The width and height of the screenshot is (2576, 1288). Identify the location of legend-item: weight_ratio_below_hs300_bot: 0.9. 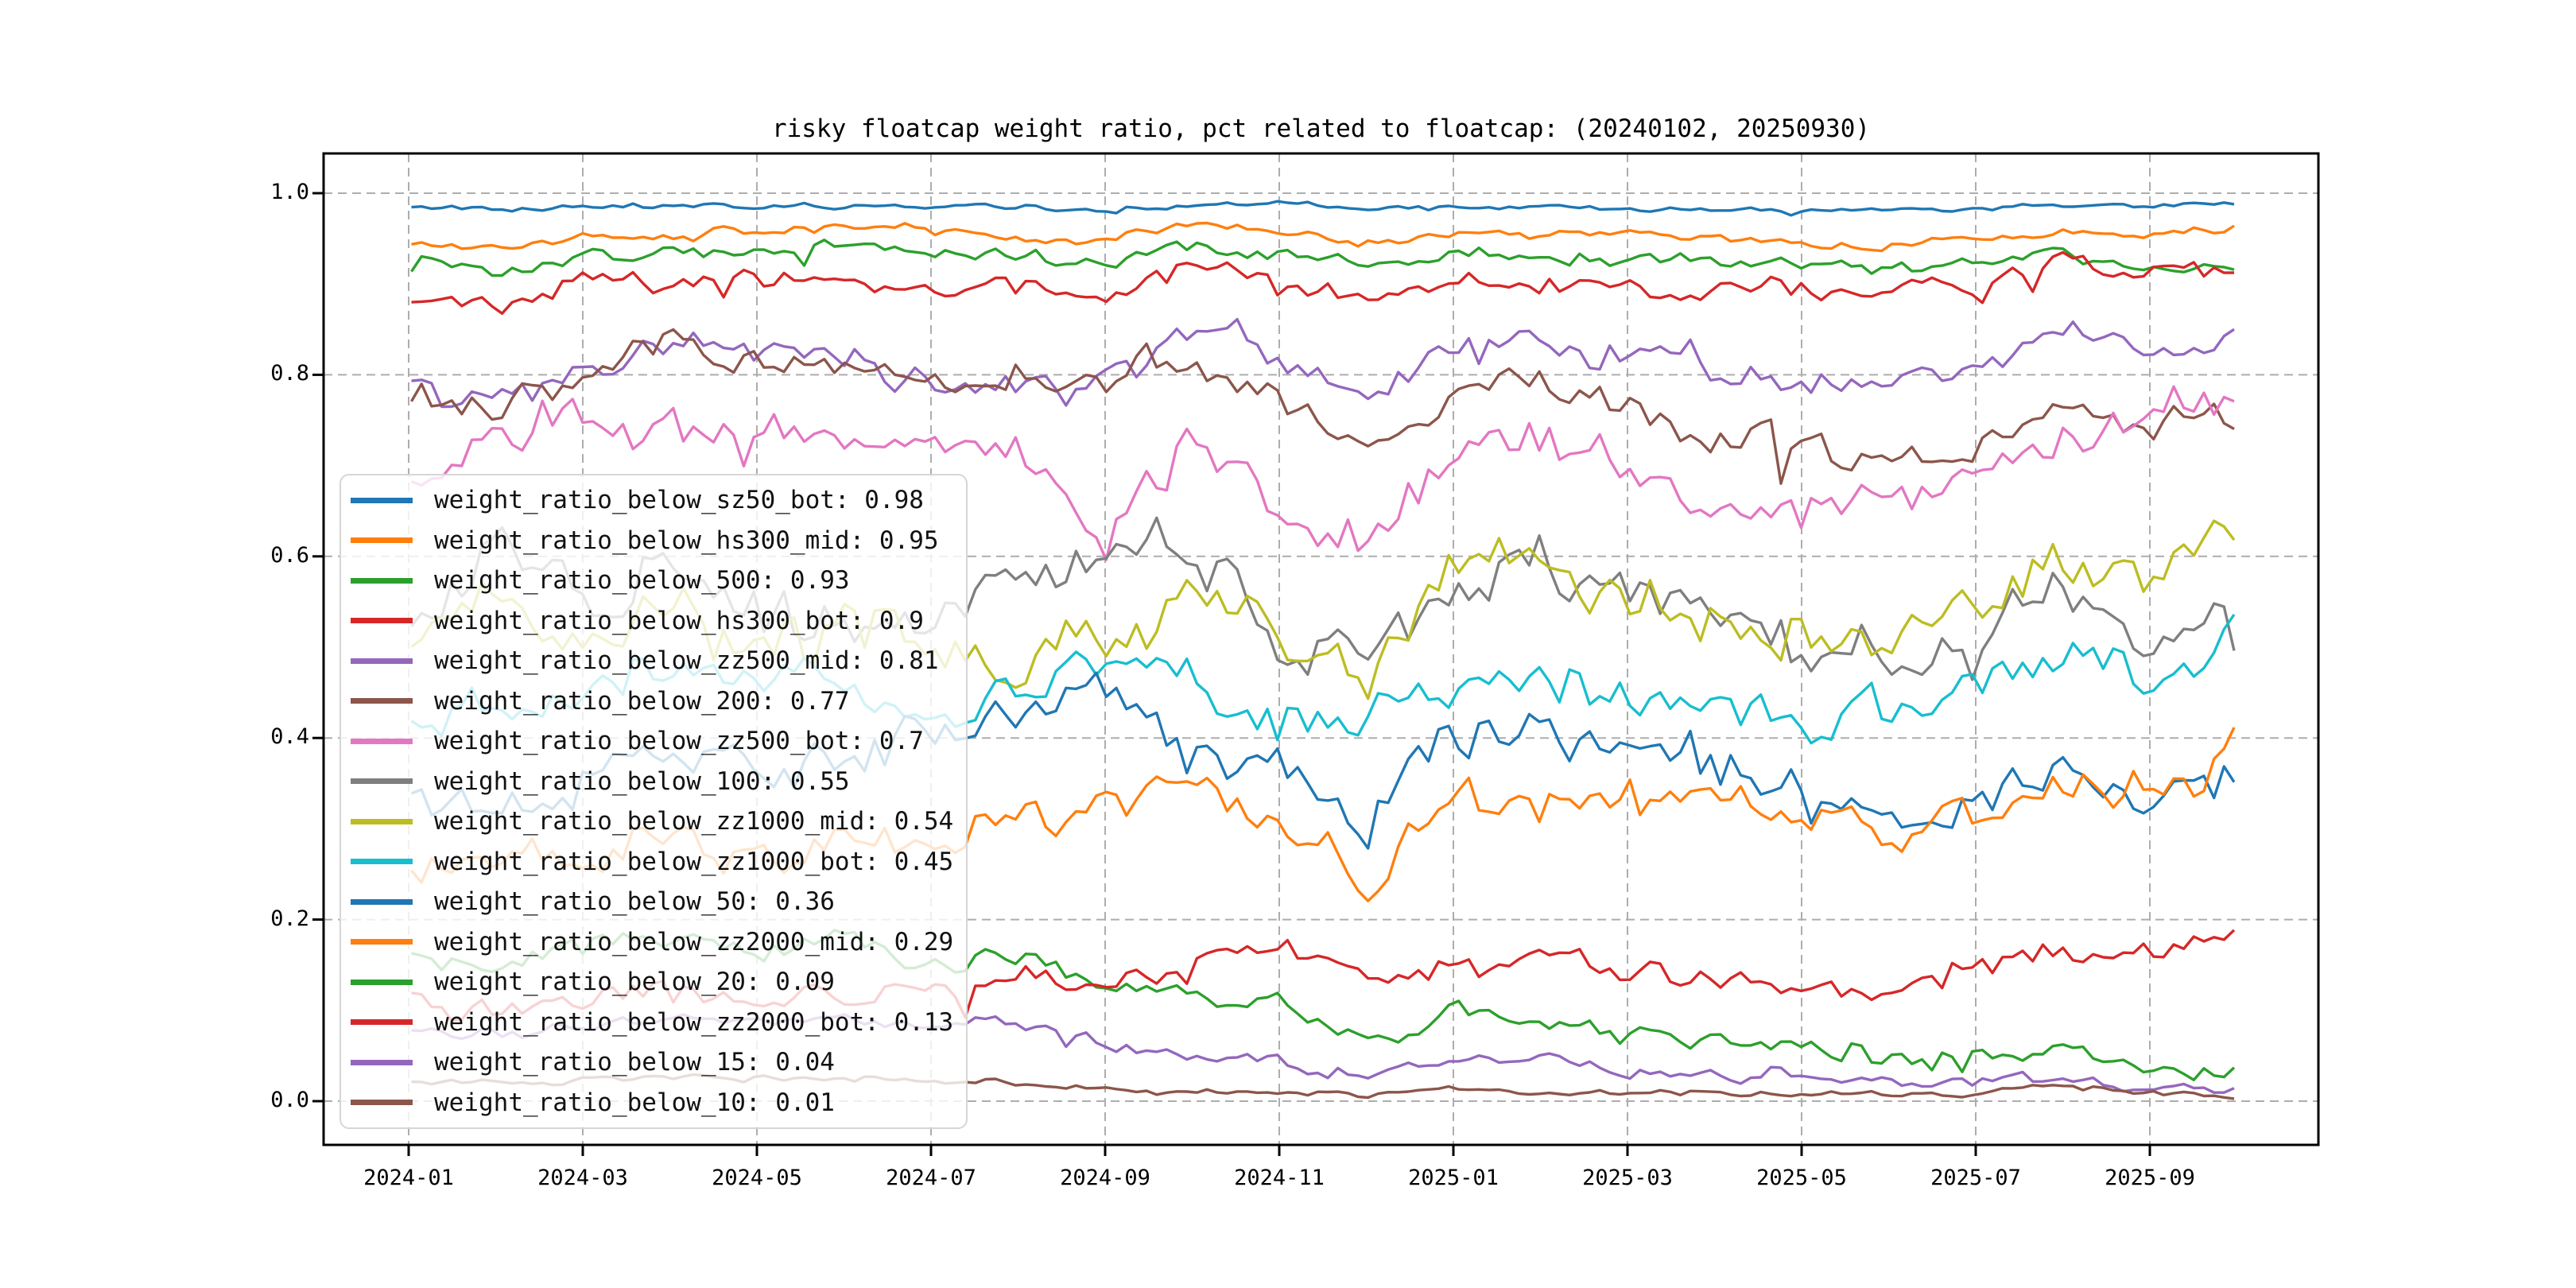
(659, 622).